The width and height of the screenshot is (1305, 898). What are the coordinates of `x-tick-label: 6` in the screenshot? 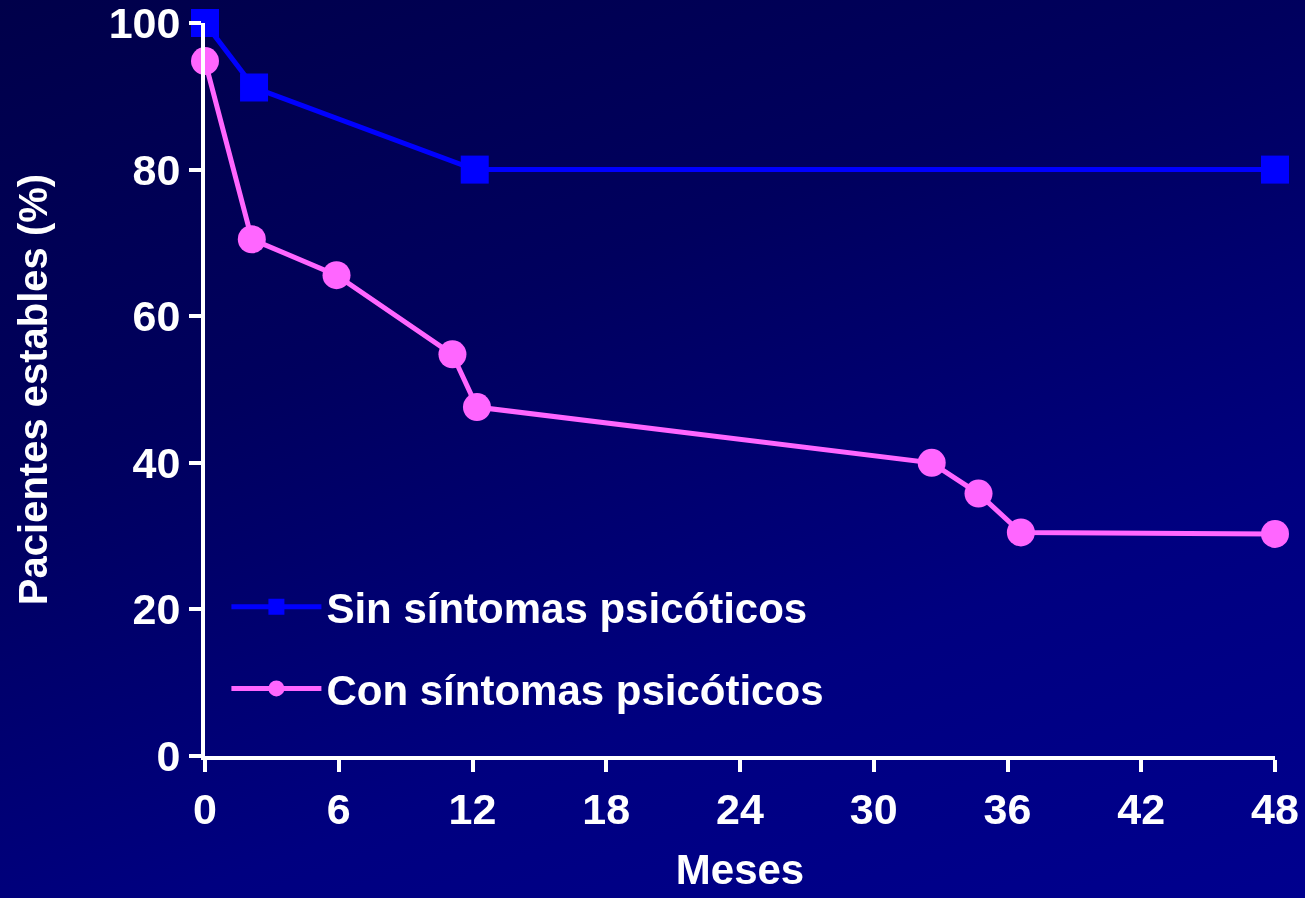 It's located at (338, 808).